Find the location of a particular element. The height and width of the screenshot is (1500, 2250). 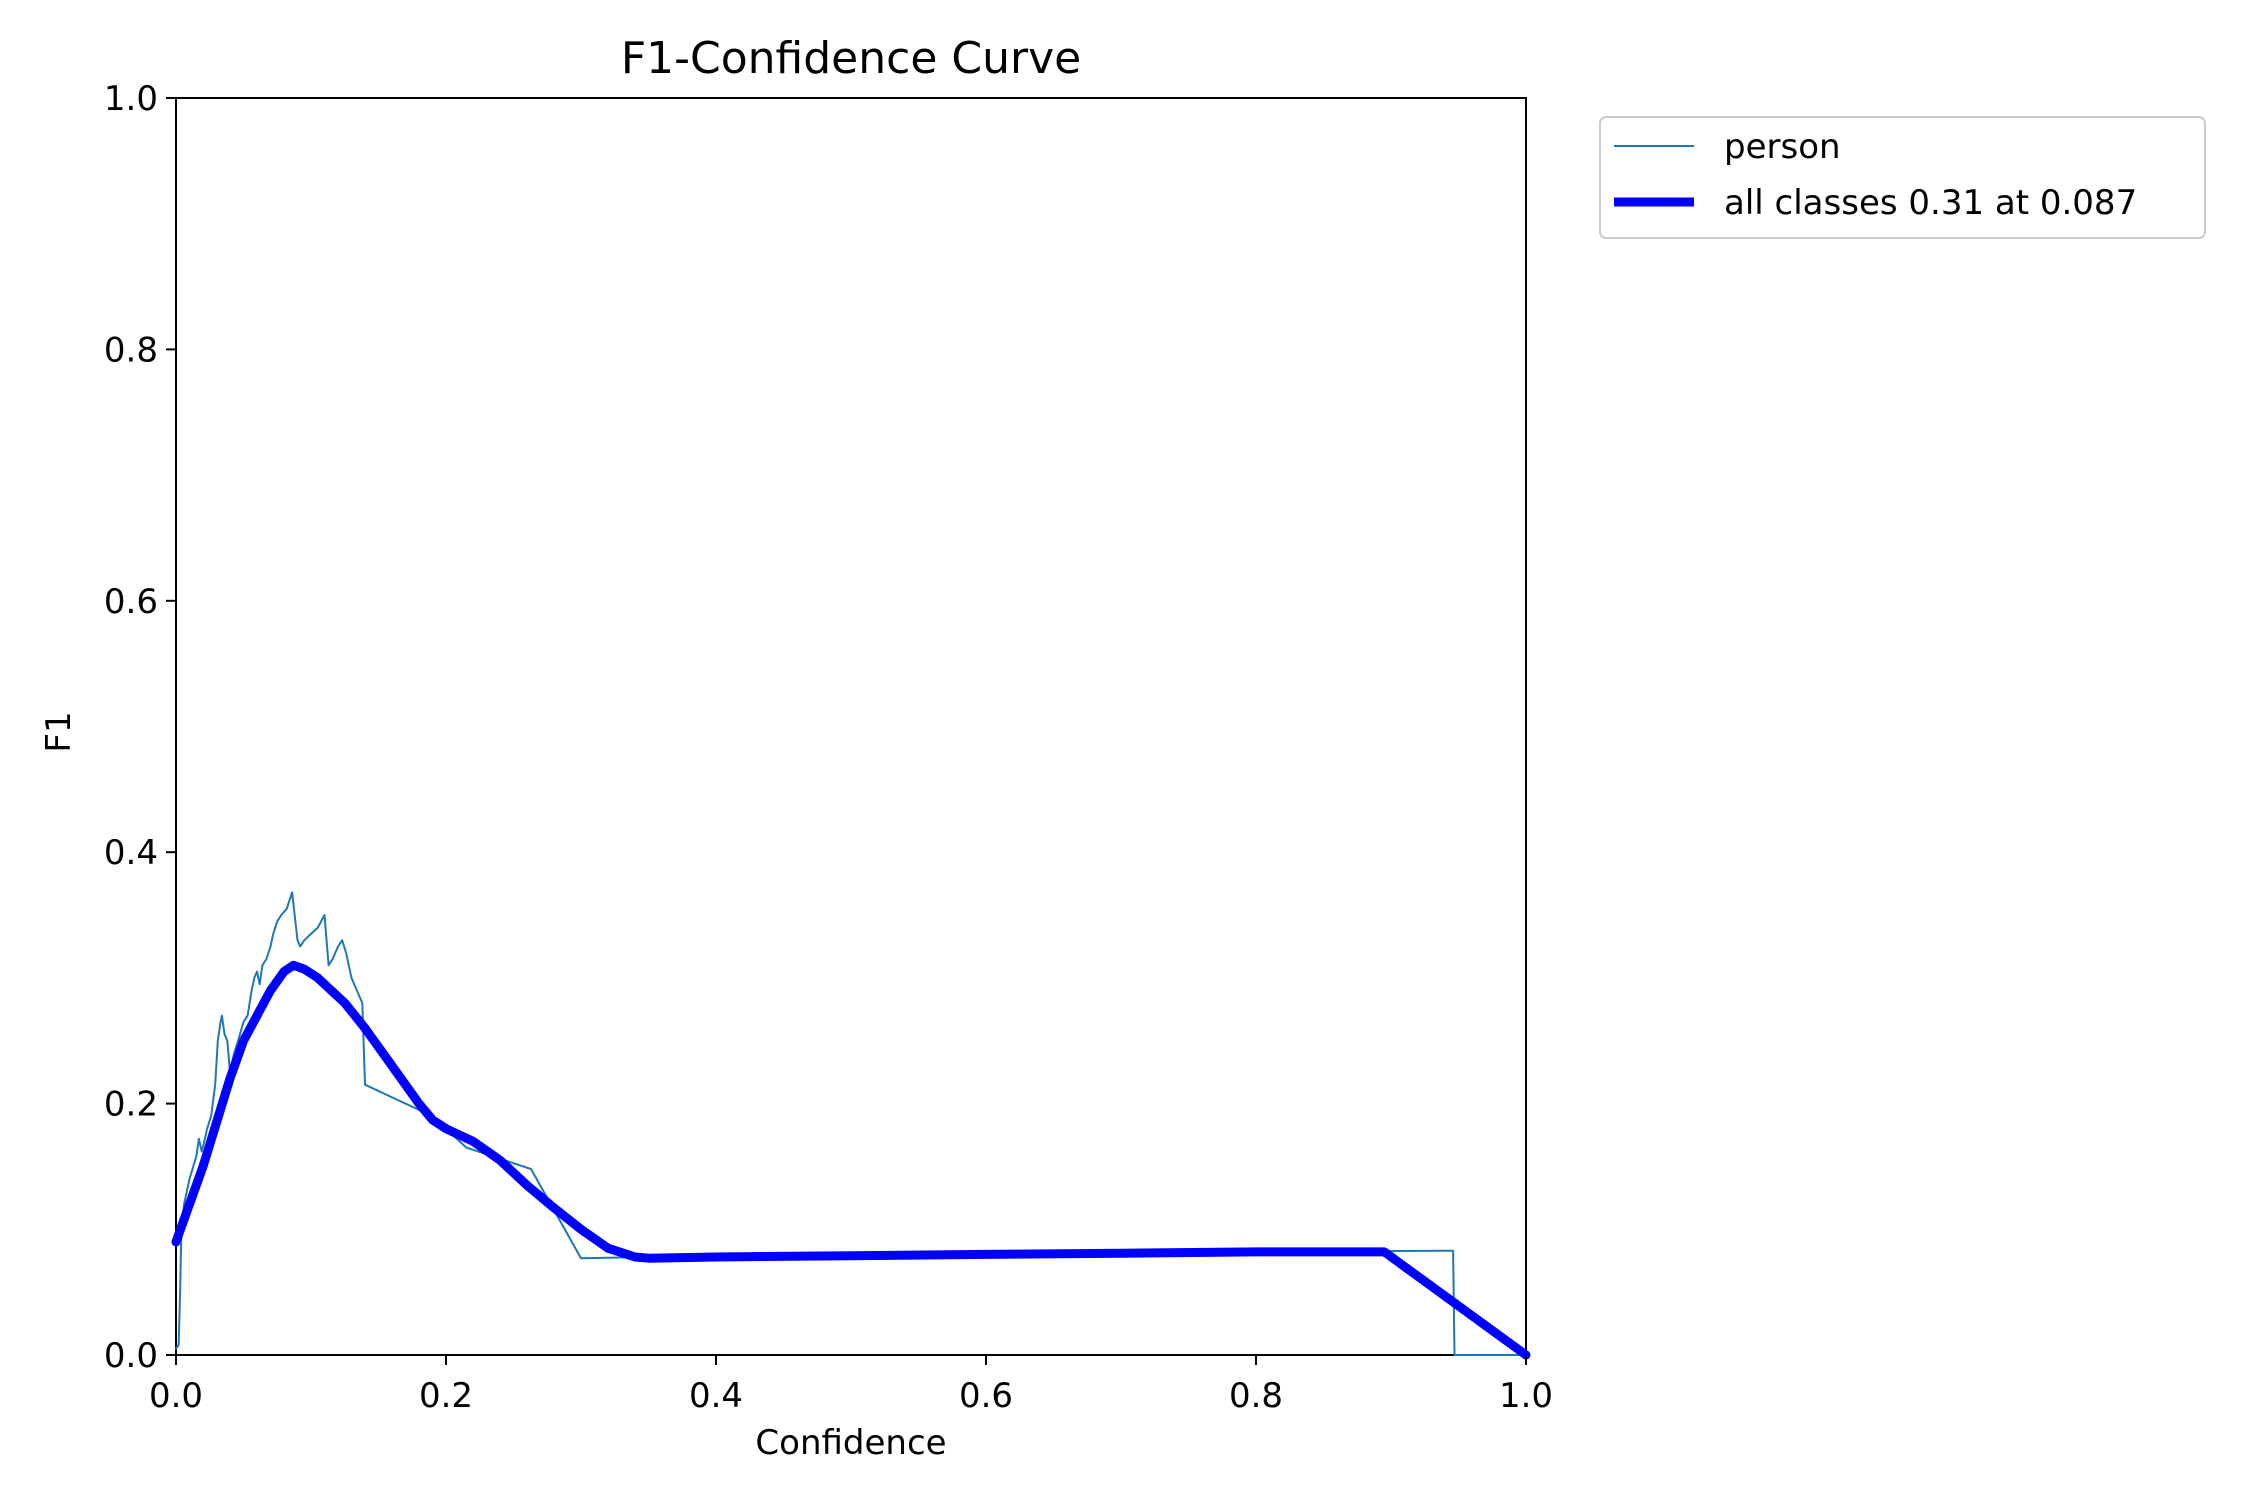

legend-box is located at coordinates (1902, 177).